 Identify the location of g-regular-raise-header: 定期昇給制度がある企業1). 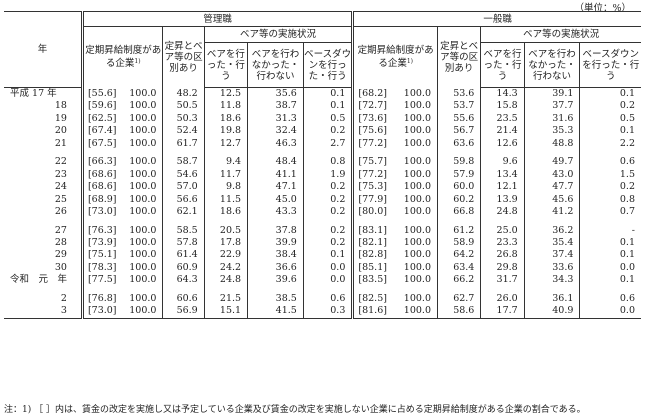
(395, 57).